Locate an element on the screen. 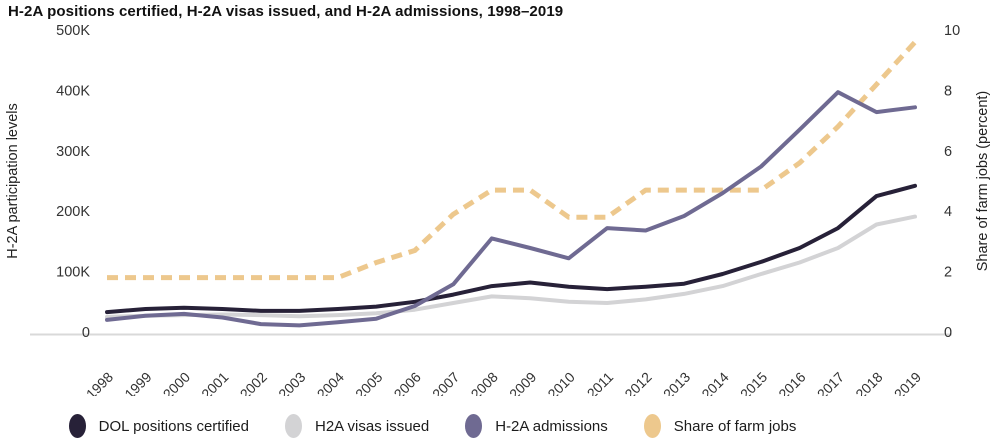 This screenshot has width=1000, height=445. y-tick-label-right: 10 is located at coordinates (952, 31).